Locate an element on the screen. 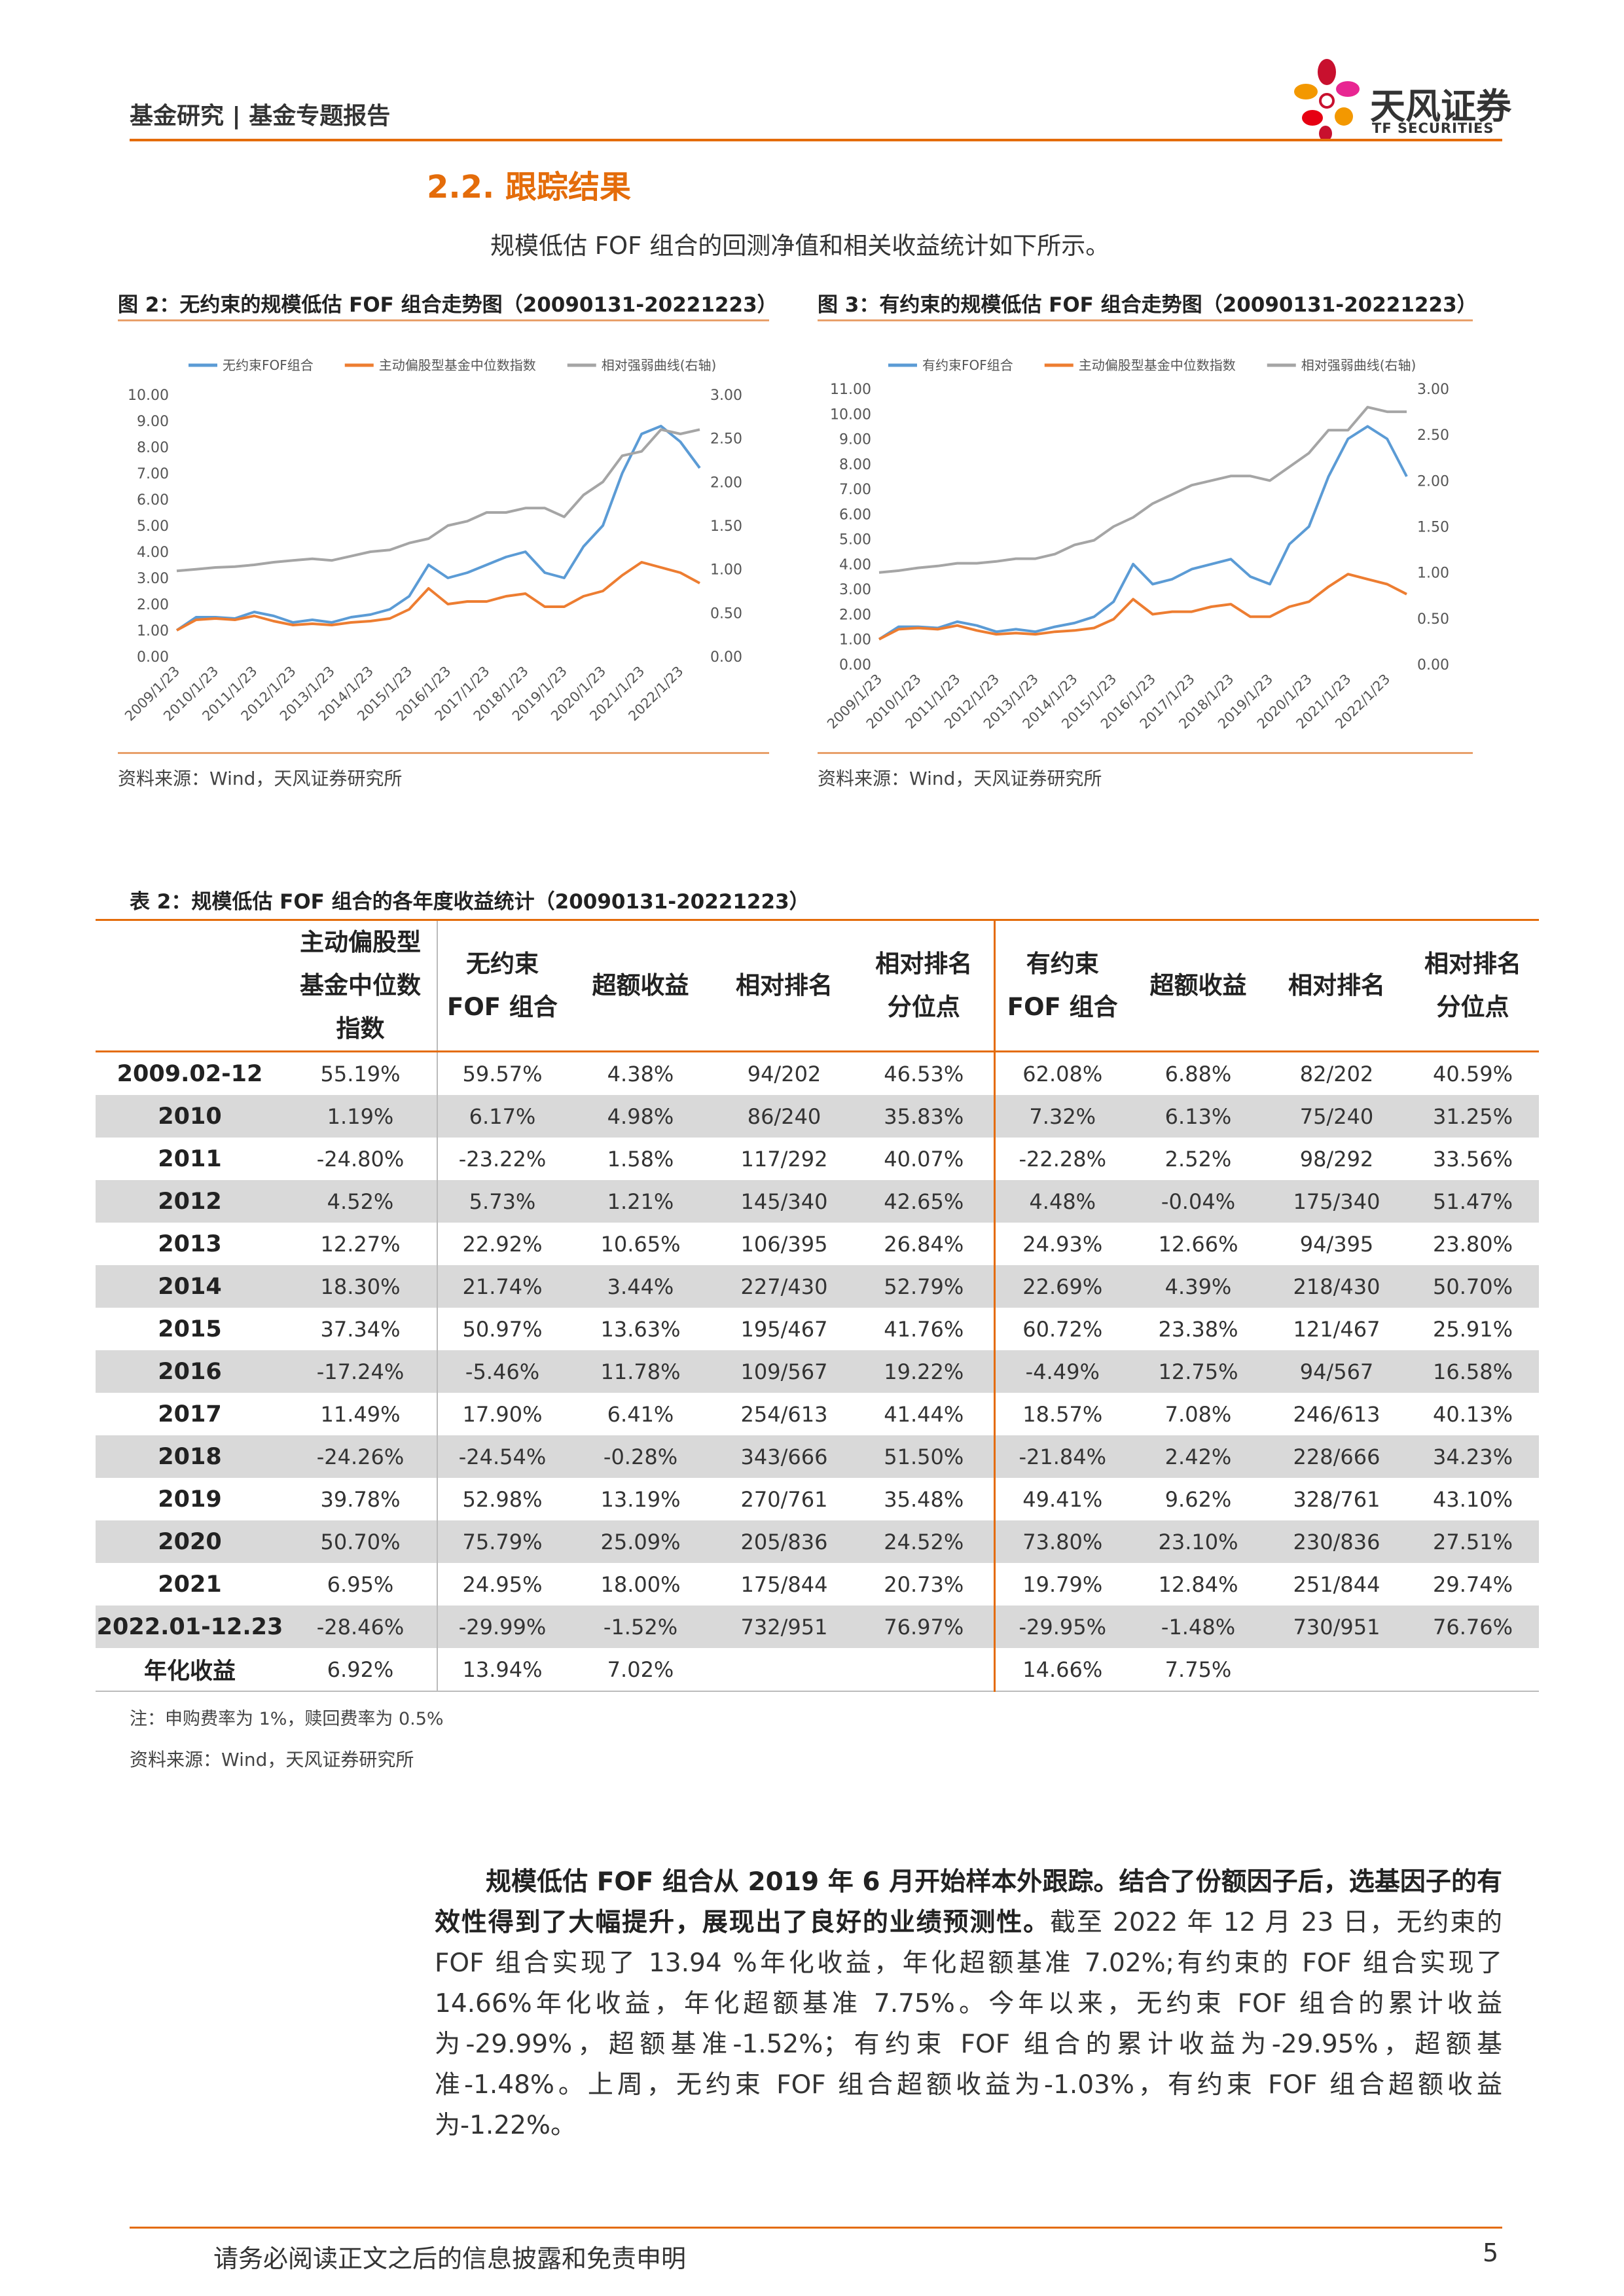  cell: 35.48% is located at coordinates (924, 1499).